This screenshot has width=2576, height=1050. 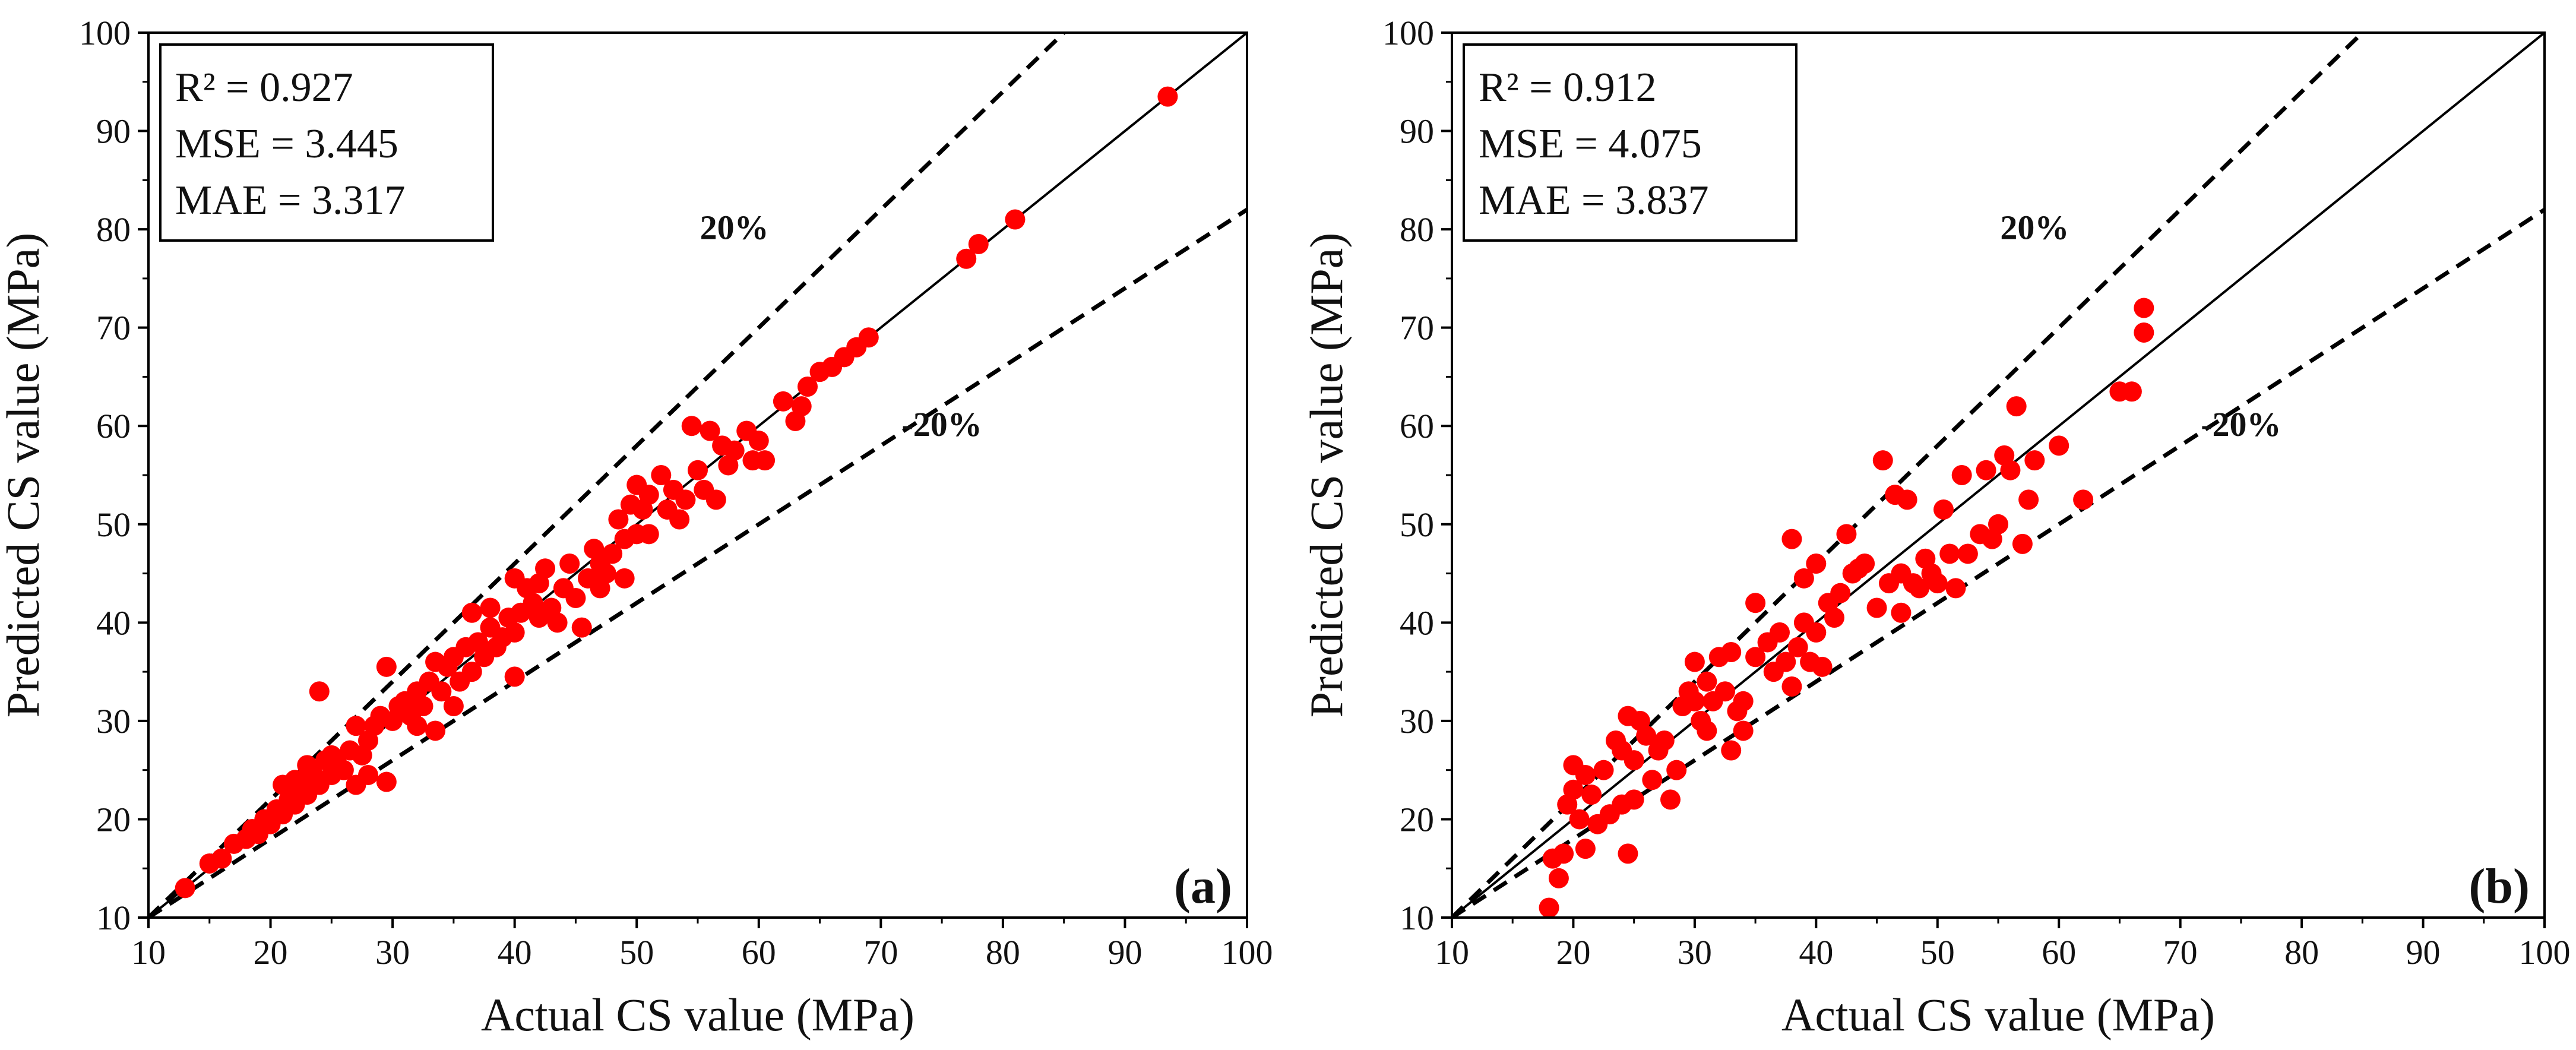 What do you see at coordinates (1003, 952) in the screenshot?
I see `x-tick-label: 80` at bounding box center [1003, 952].